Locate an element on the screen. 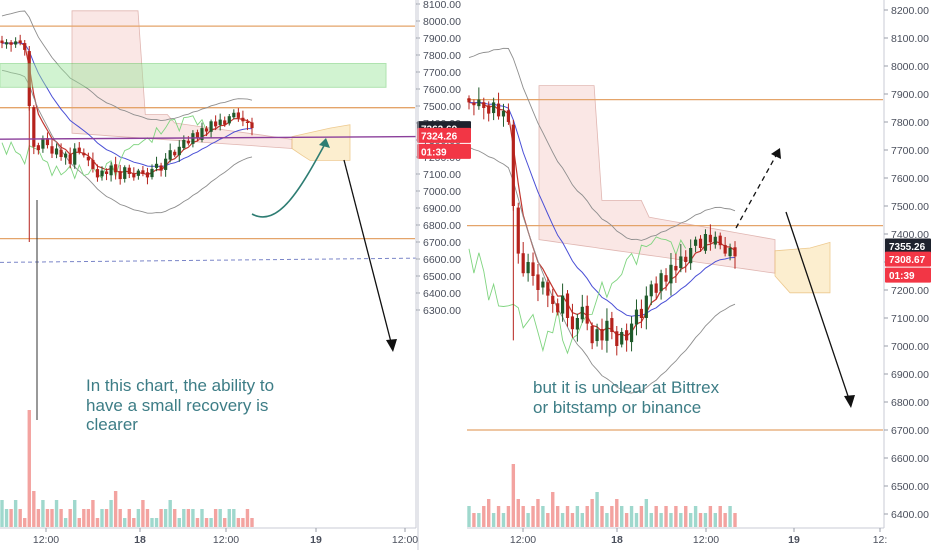 This screenshot has height=555, width=932. baseline-line is located at coordinates (126, 105).